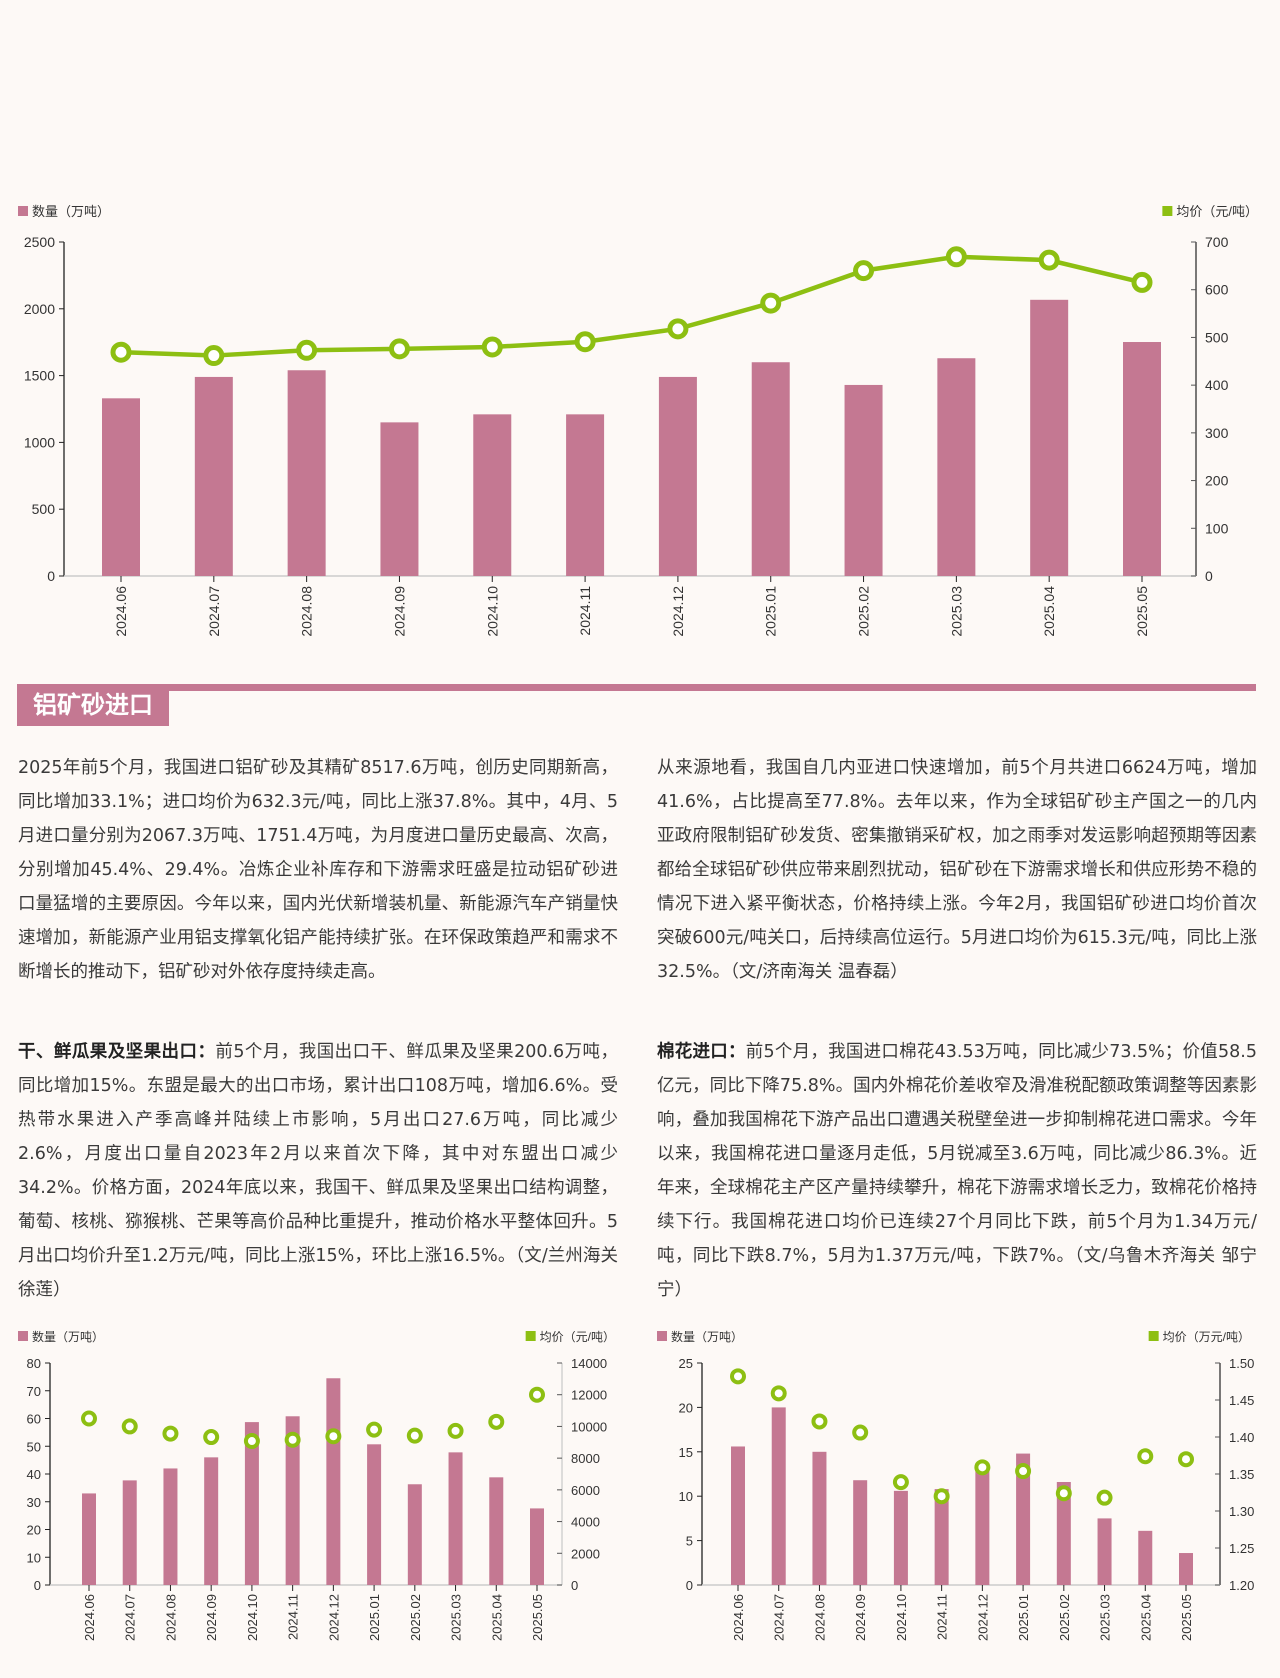 The width and height of the screenshot is (1280, 1678). I want to click on y2-tick-label: 200, so click(1217, 481).